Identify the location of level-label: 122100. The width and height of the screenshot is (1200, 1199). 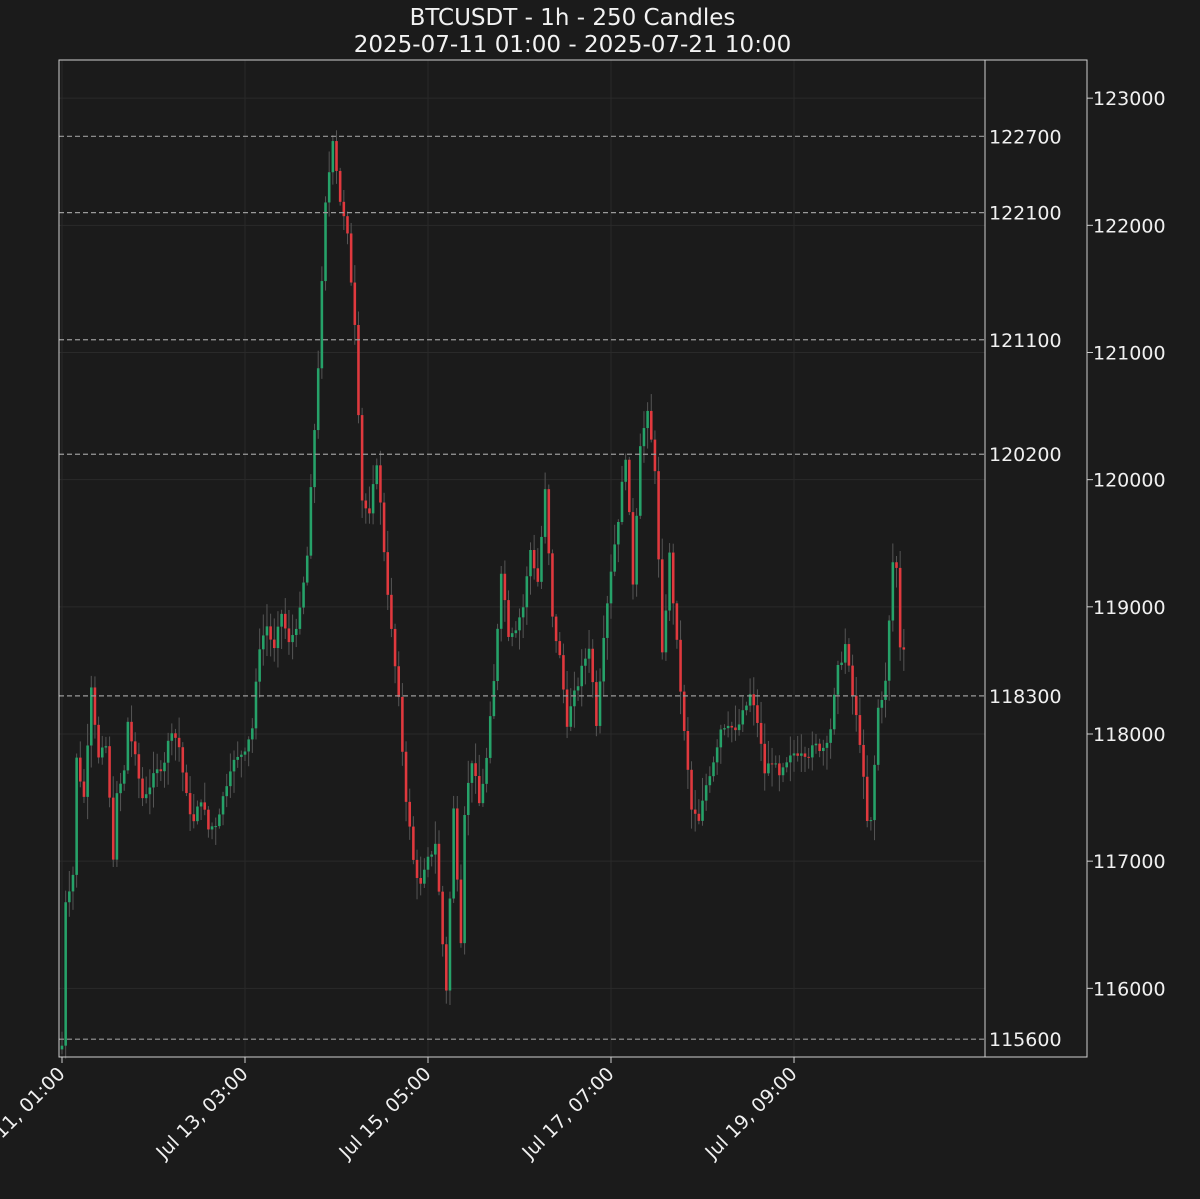
(1025, 214).